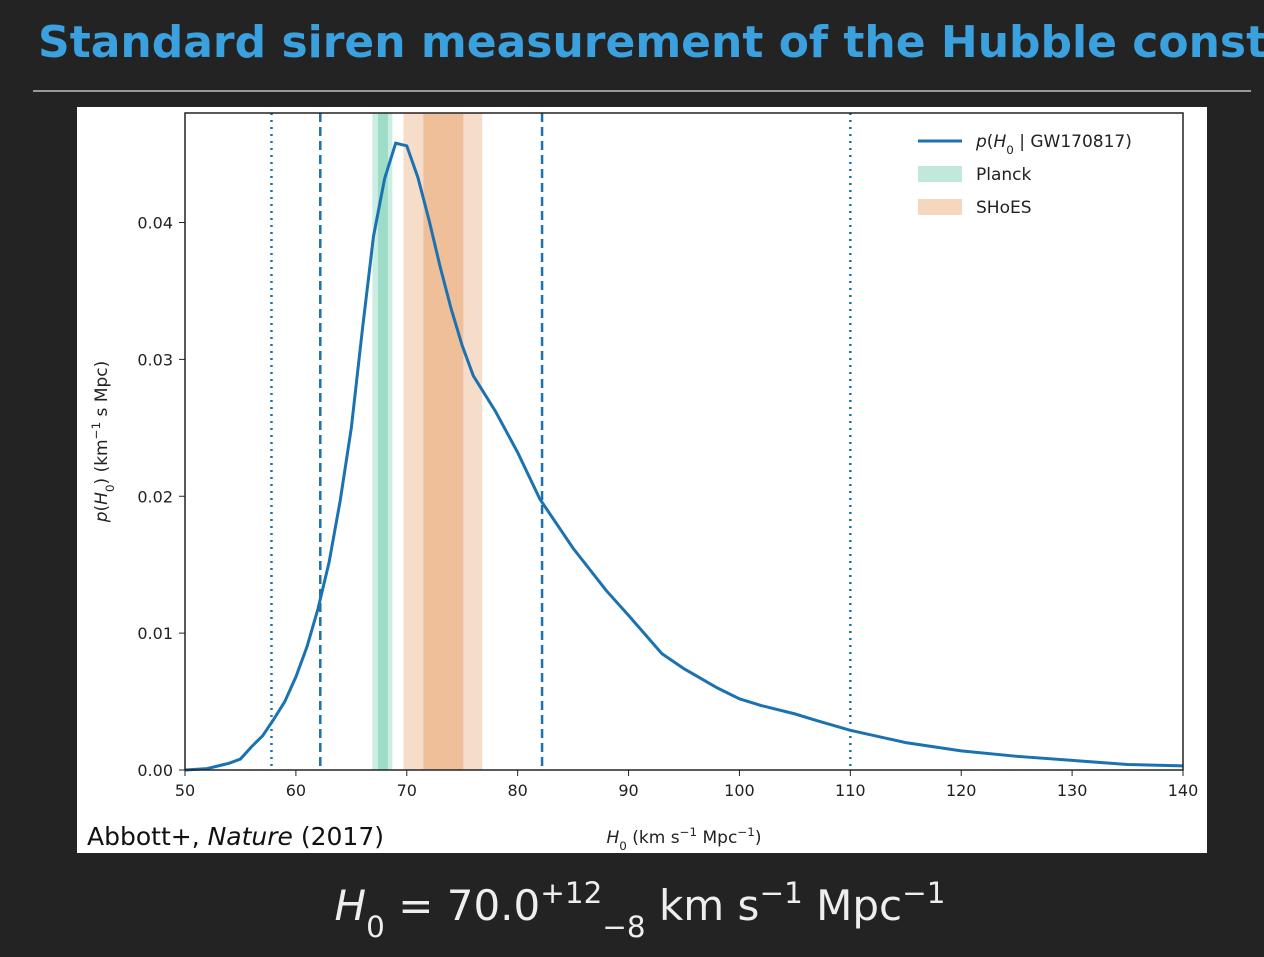 The height and width of the screenshot is (957, 1264). I want to click on y-tick-label: 0.02, so click(155, 496).